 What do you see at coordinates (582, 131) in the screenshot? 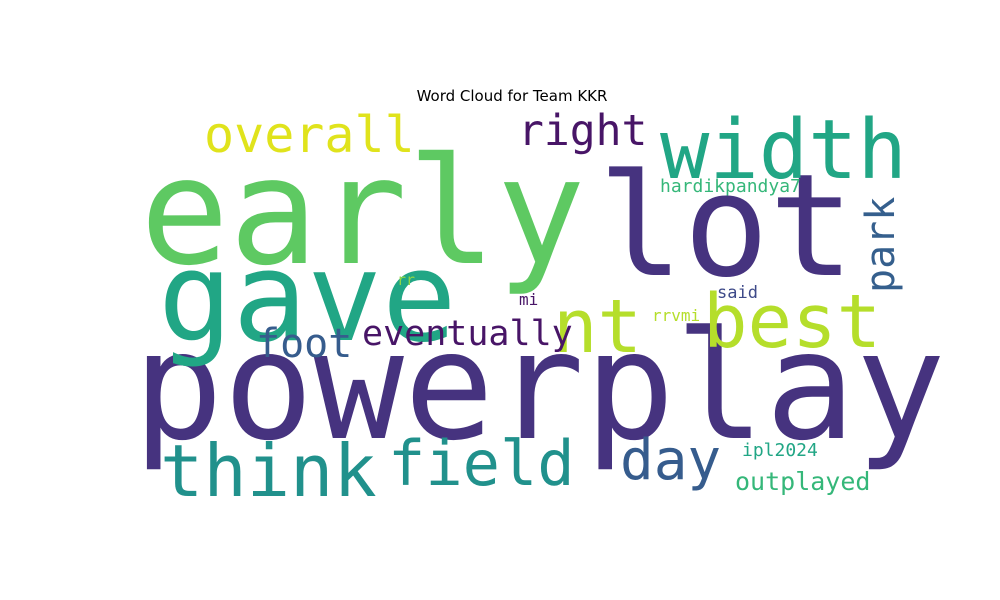
I see `word-right: right` at bounding box center [582, 131].